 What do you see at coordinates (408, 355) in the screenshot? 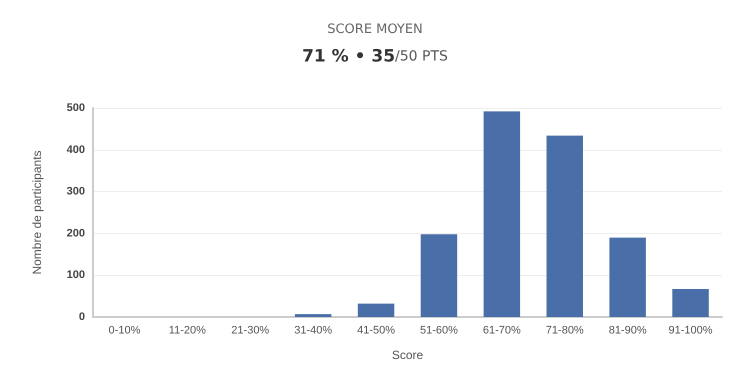
I see `x-axis-title: Score` at bounding box center [408, 355].